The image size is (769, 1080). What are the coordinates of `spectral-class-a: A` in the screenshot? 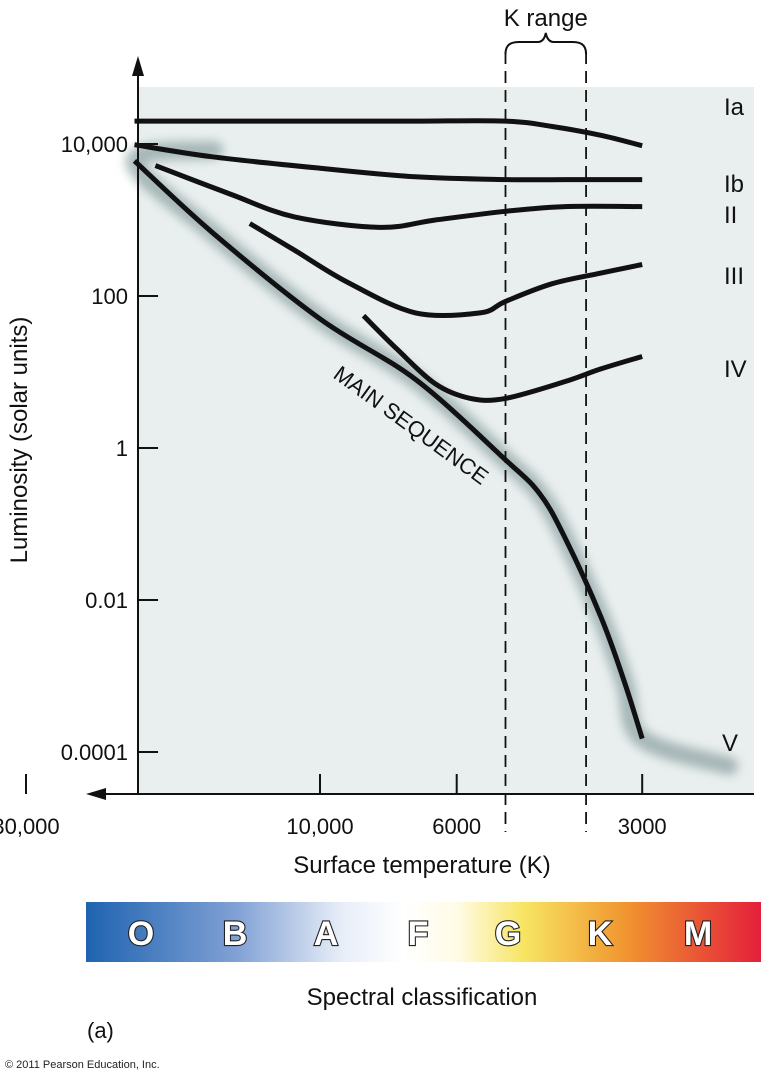 It's located at (326, 934).